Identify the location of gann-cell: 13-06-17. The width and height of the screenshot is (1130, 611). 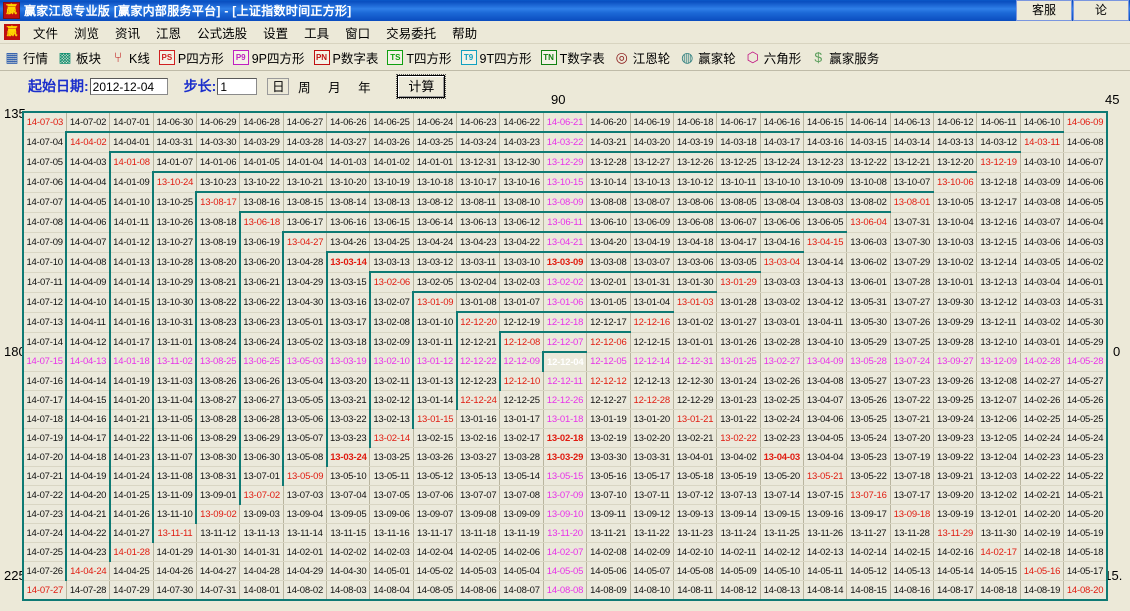
(305, 222).